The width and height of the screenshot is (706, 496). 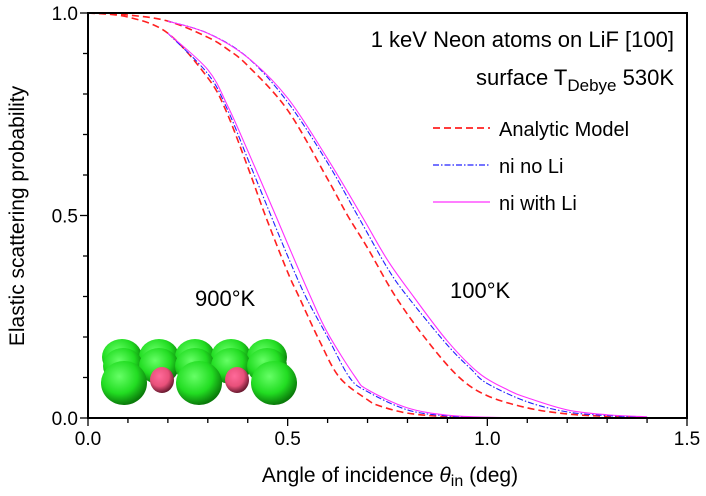 What do you see at coordinates (287, 439) in the screenshot?
I see `x-tick-label: 0.5` at bounding box center [287, 439].